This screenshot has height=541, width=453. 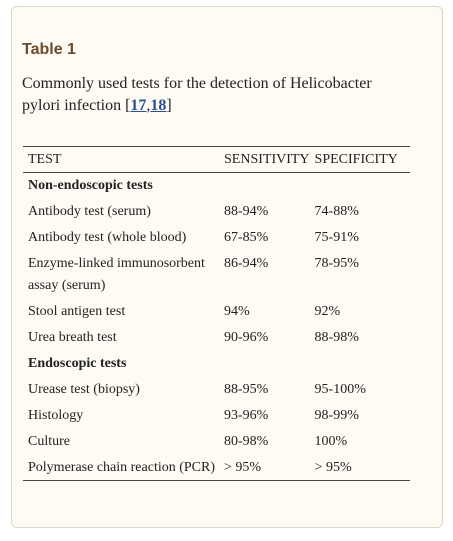 What do you see at coordinates (49, 49) in the screenshot?
I see `table-label: Table 1` at bounding box center [49, 49].